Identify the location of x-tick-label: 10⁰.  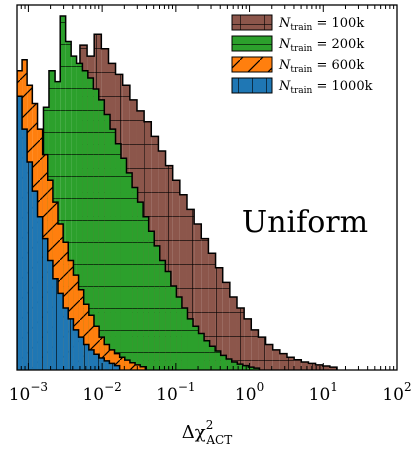
(249, 392).